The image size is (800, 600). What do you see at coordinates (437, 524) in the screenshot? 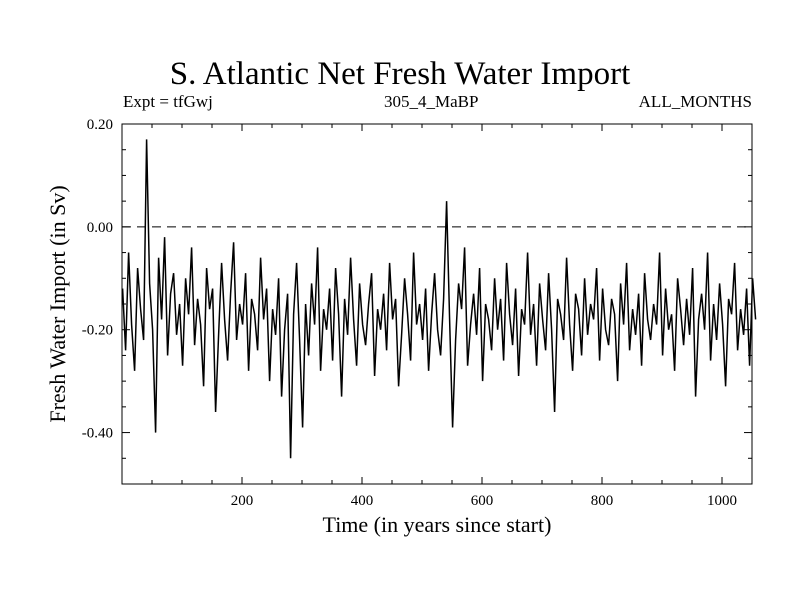
I see `x-axis-title: Time (in years since start)` at bounding box center [437, 524].